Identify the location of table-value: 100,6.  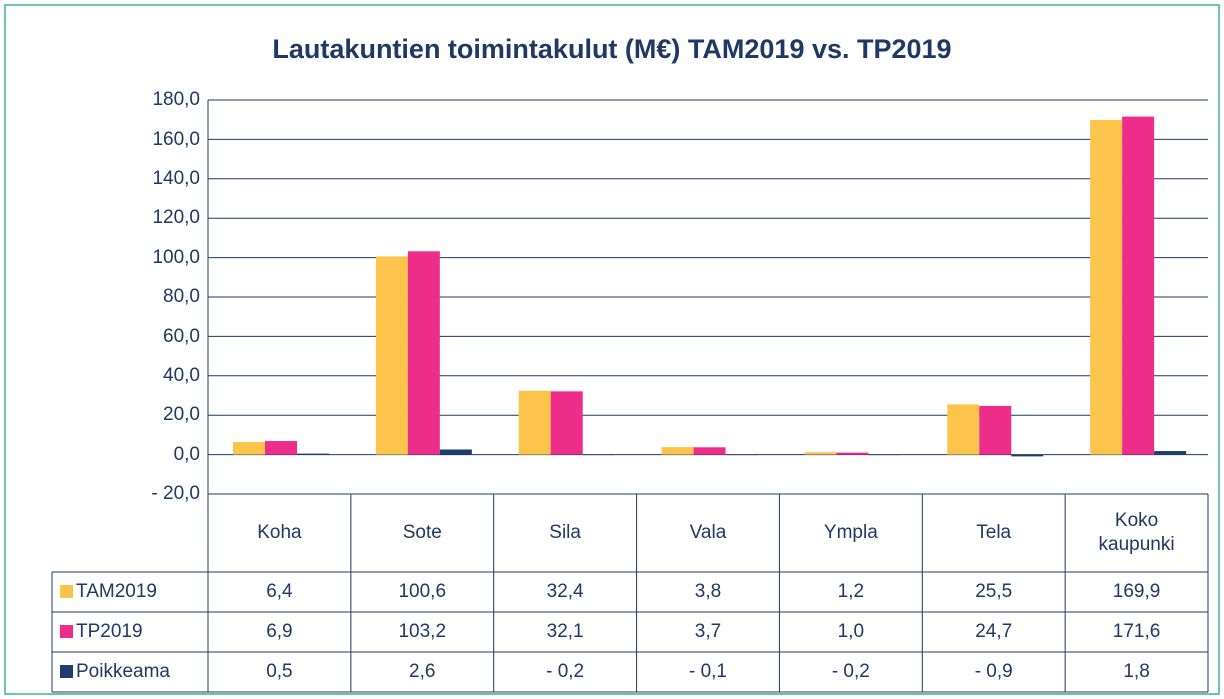
(422, 592).